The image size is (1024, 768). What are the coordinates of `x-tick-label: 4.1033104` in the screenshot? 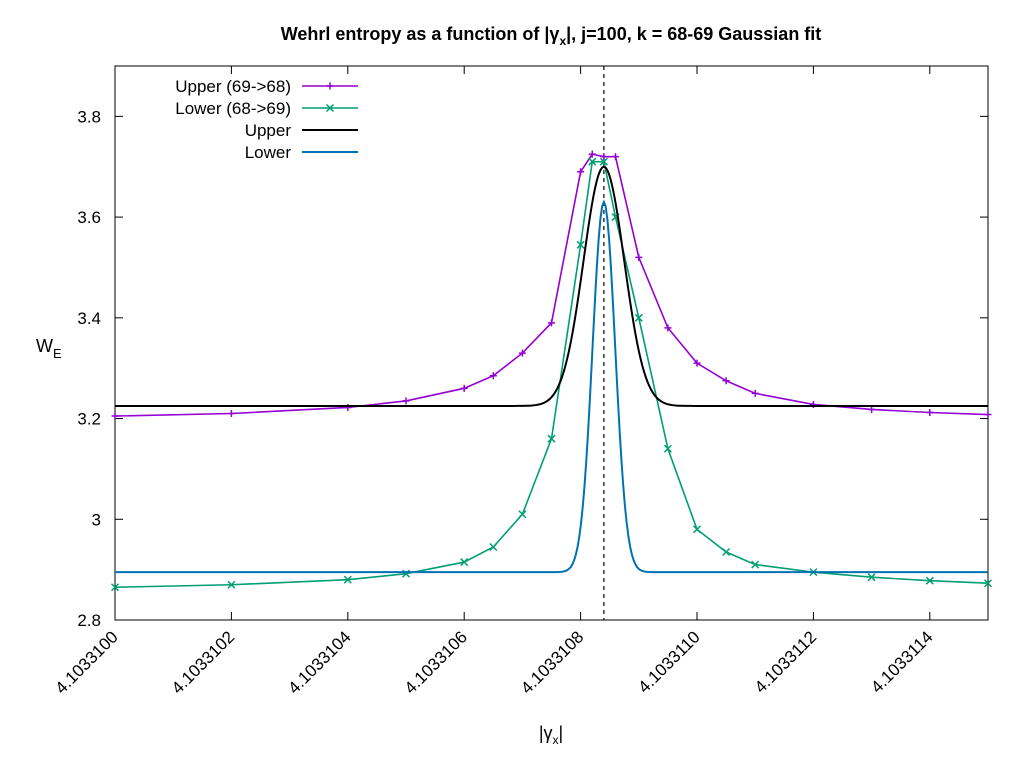 It's located at (319, 662).